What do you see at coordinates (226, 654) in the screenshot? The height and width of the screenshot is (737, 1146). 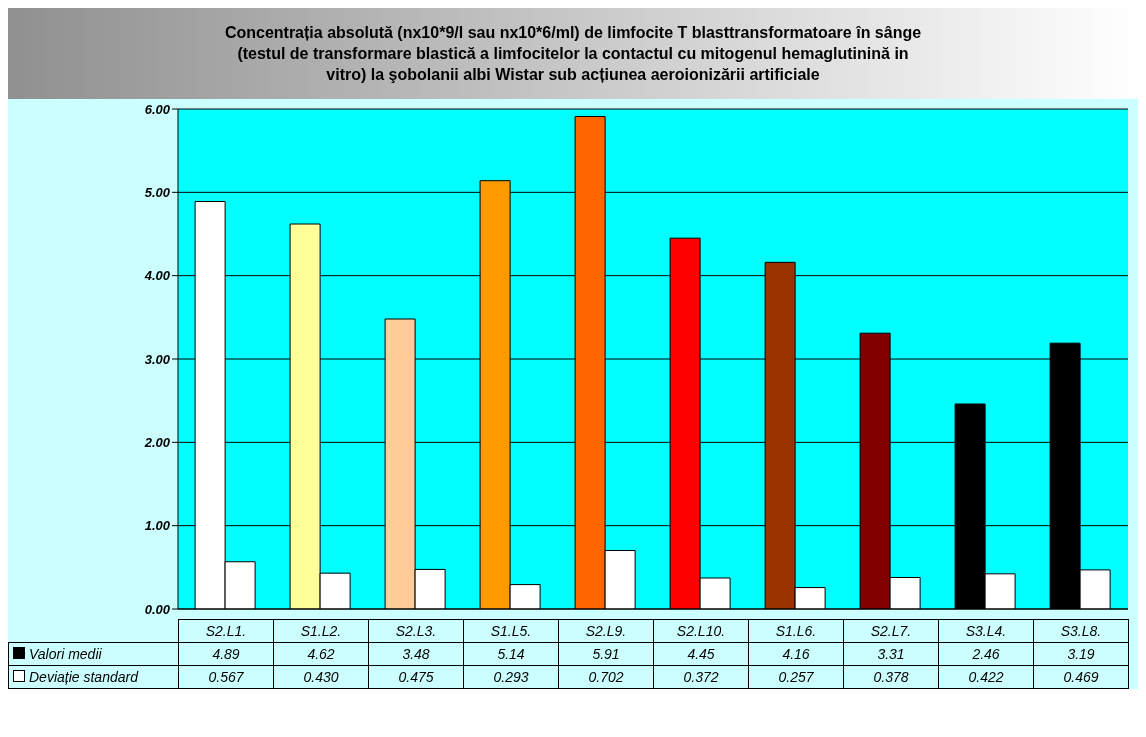 I see `data-label: 4.89` at bounding box center [226, 654].